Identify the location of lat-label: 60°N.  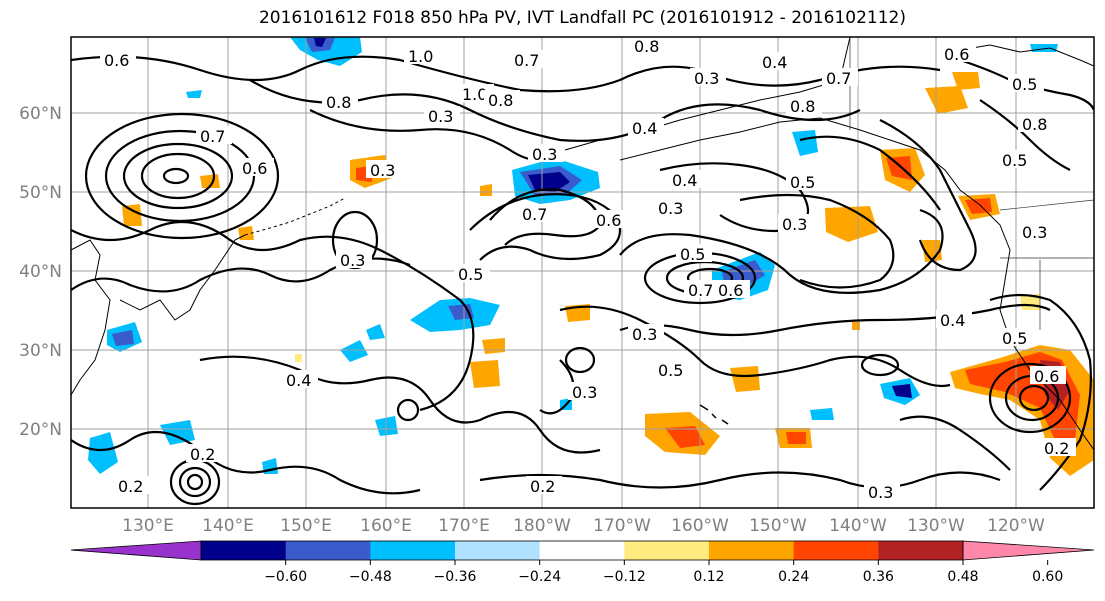
(40, 114).